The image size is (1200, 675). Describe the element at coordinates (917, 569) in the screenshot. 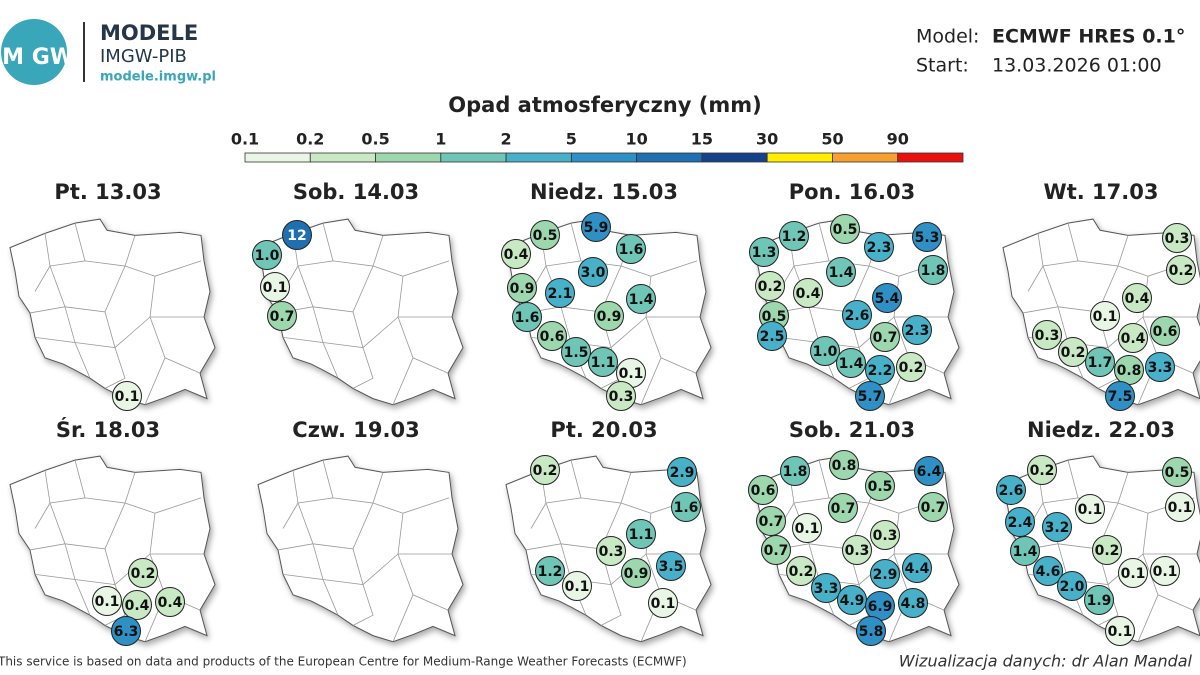

I see `precip-value: 4.4` at that location.